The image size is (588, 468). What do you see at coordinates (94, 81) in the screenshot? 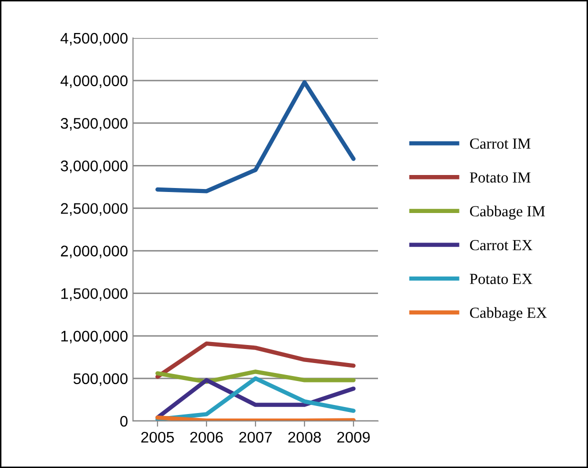
I see `y-tick-label: 4,000,000` at bounding box center [94, 81].